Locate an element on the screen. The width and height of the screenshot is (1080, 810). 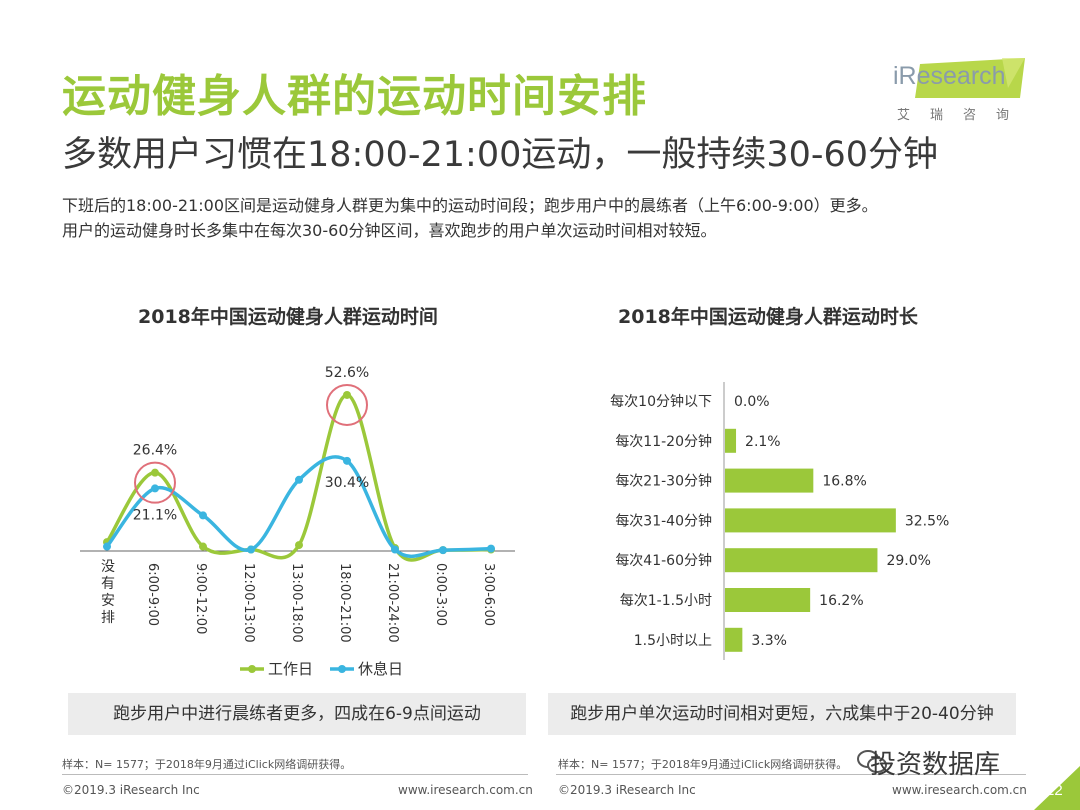
line-chart-title: 2018年中国运动健身人群运动时间 is located at coordinates (288, 317).